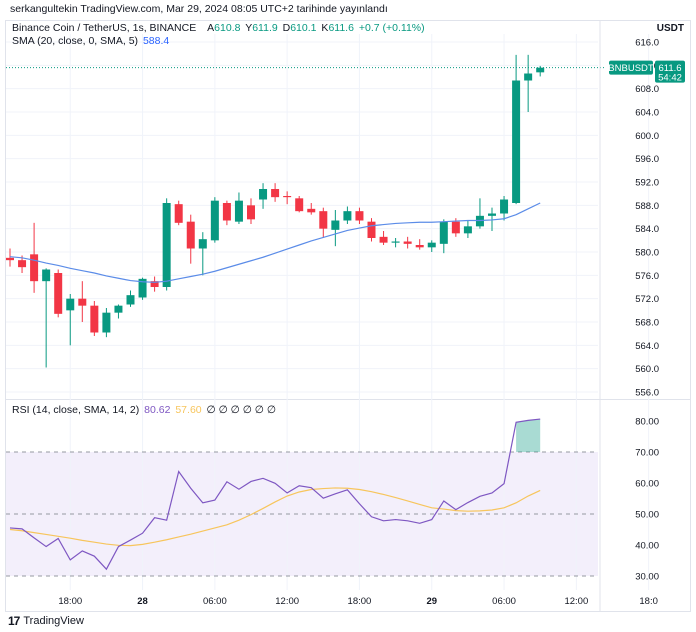 This screenshot has width=696, height=632. What do you see at coordinates (348, 399) in the screenshot?
I see `pane-separator` at bounding box center [348, 399].